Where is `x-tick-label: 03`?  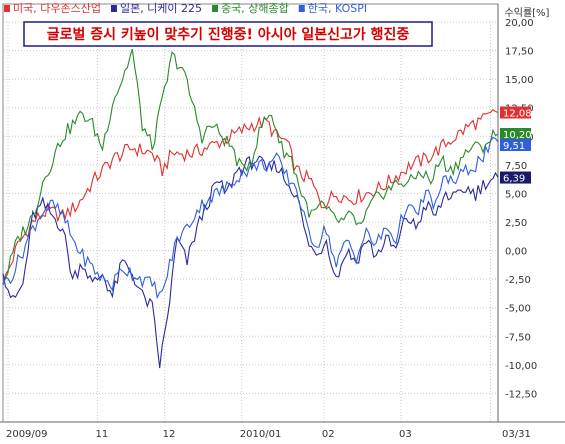
x-tick-label: 03 is located at coordinates (405, 434).